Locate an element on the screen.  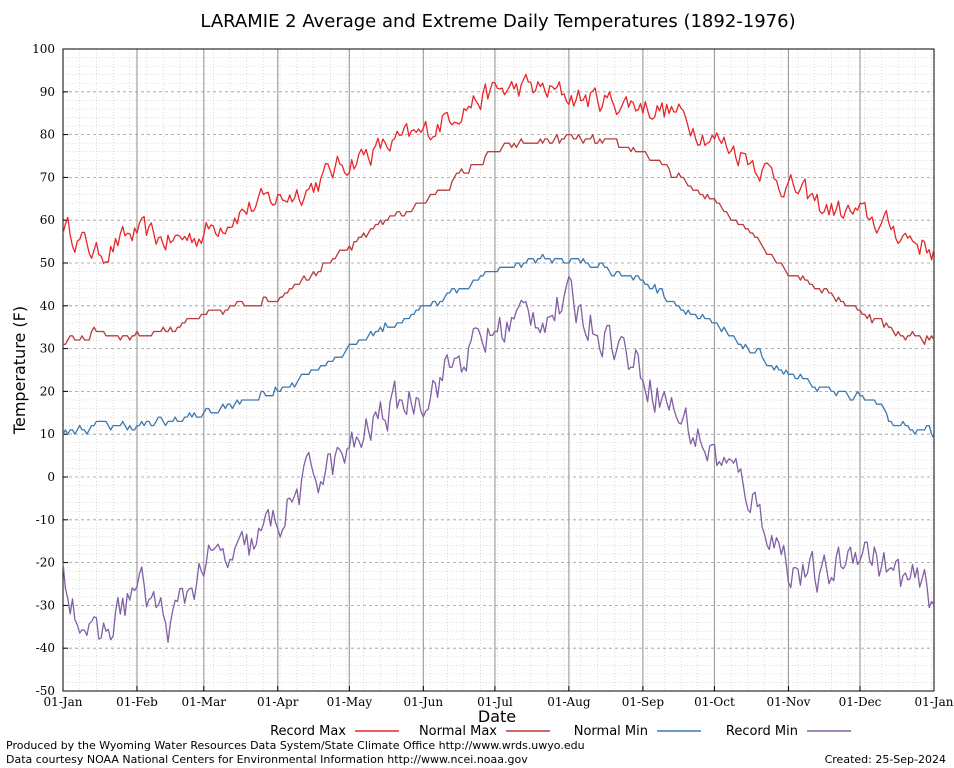
footer-created-date: Created: 25-Sep-2024 is located at coordinates (885, 759).